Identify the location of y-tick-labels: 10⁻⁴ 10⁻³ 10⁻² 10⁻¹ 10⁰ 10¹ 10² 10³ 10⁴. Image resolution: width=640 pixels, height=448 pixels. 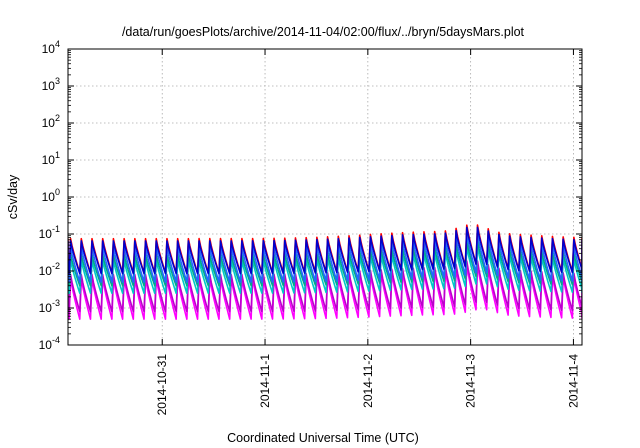
(49, 195).